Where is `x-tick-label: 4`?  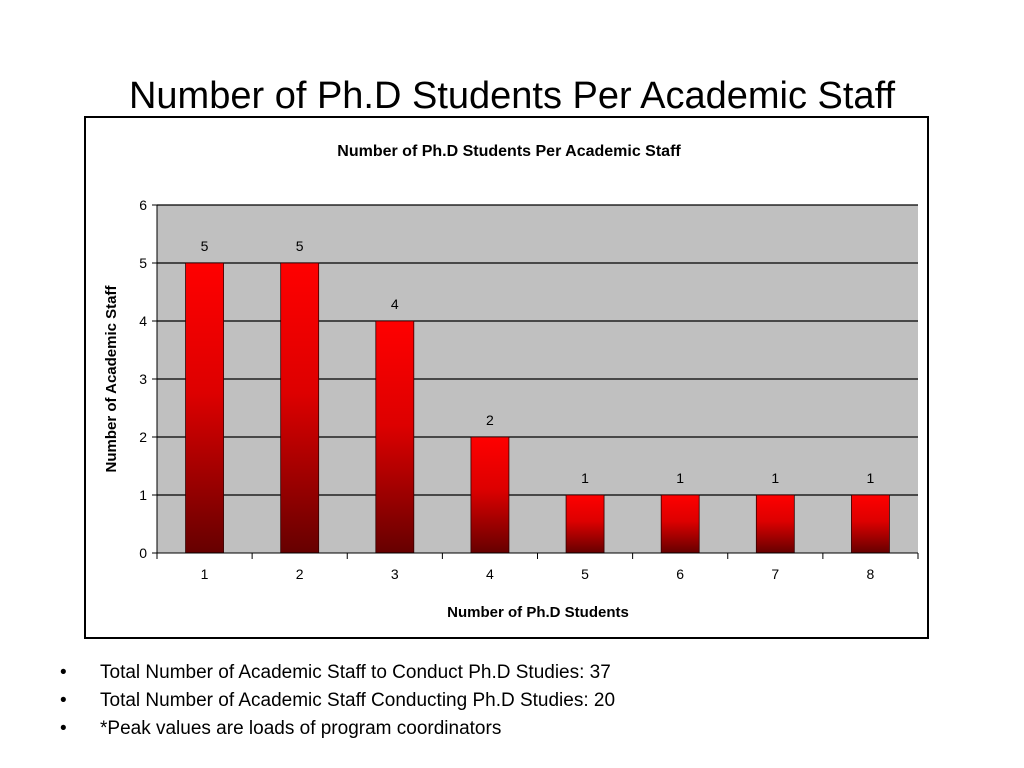 x-tick-label: 4 is located at coordinates (490, 574).